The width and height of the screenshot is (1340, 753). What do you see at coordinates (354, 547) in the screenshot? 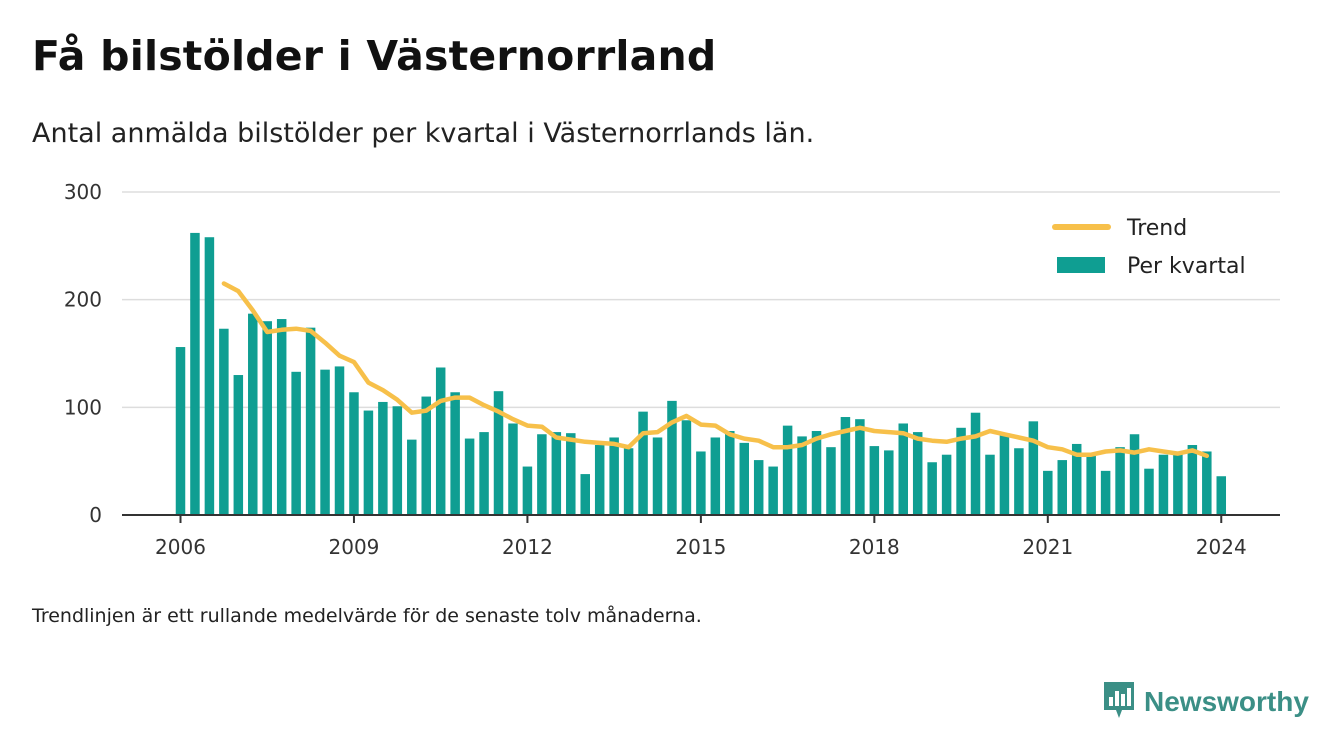
I see `x-tick-label: 2009` at bounding box center [354, 547].